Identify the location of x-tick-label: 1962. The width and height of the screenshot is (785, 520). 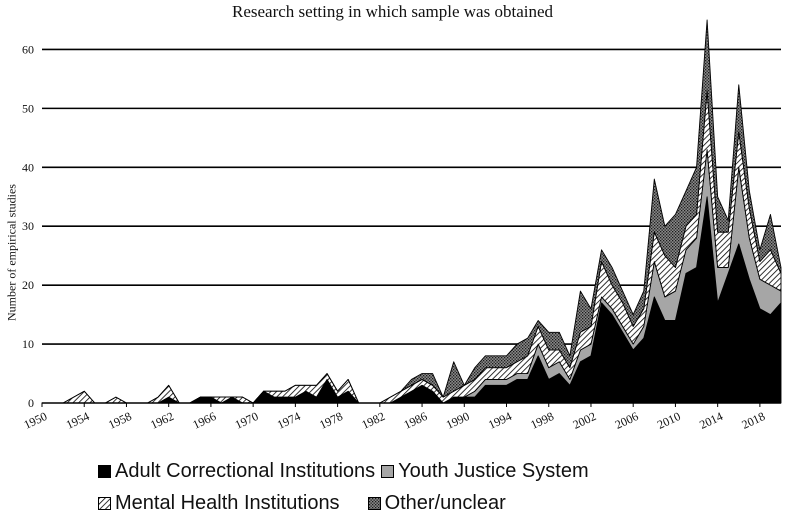
(162, 420).